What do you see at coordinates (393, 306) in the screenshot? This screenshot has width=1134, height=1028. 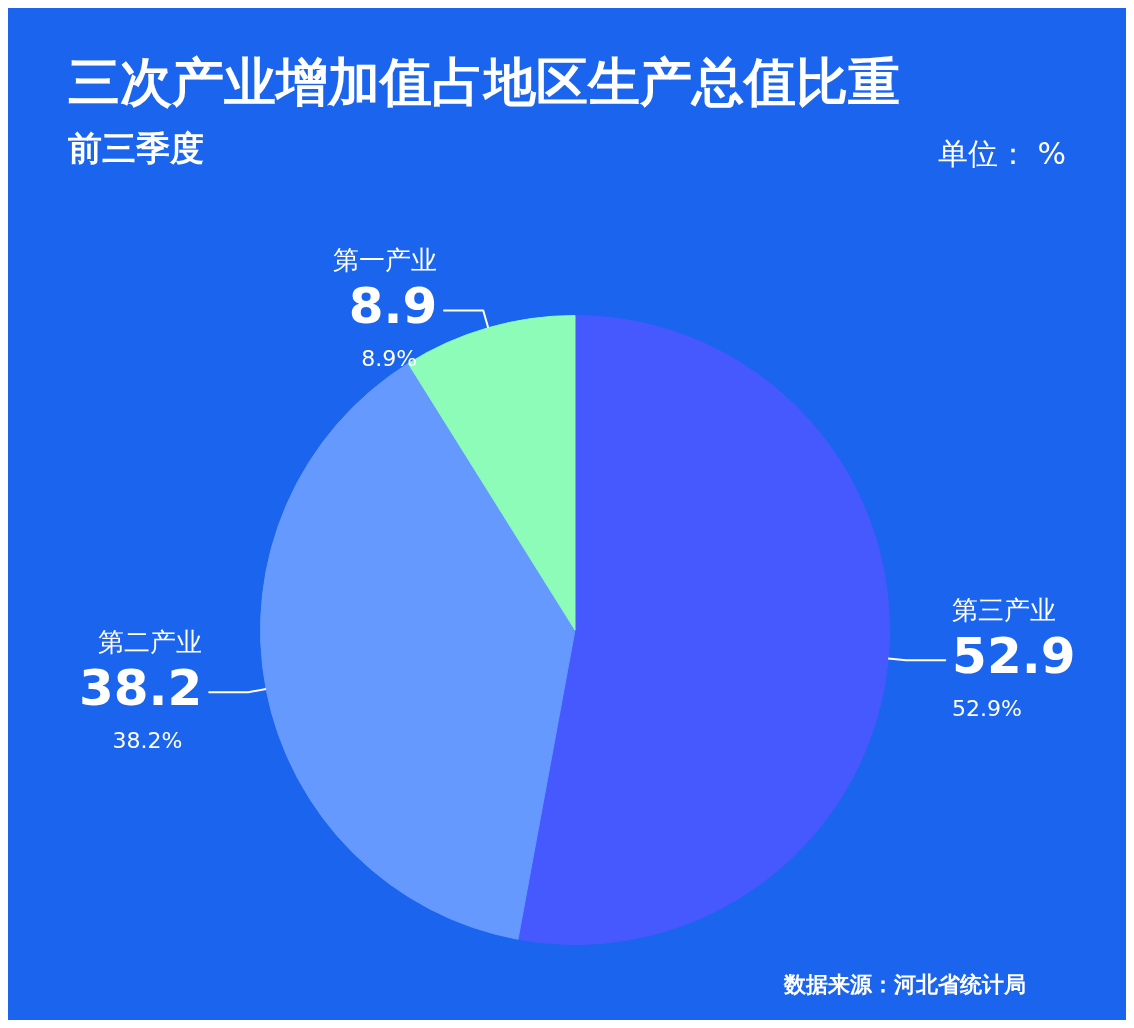 I see `data-label: 8.9` at bounding box center [393, 306].